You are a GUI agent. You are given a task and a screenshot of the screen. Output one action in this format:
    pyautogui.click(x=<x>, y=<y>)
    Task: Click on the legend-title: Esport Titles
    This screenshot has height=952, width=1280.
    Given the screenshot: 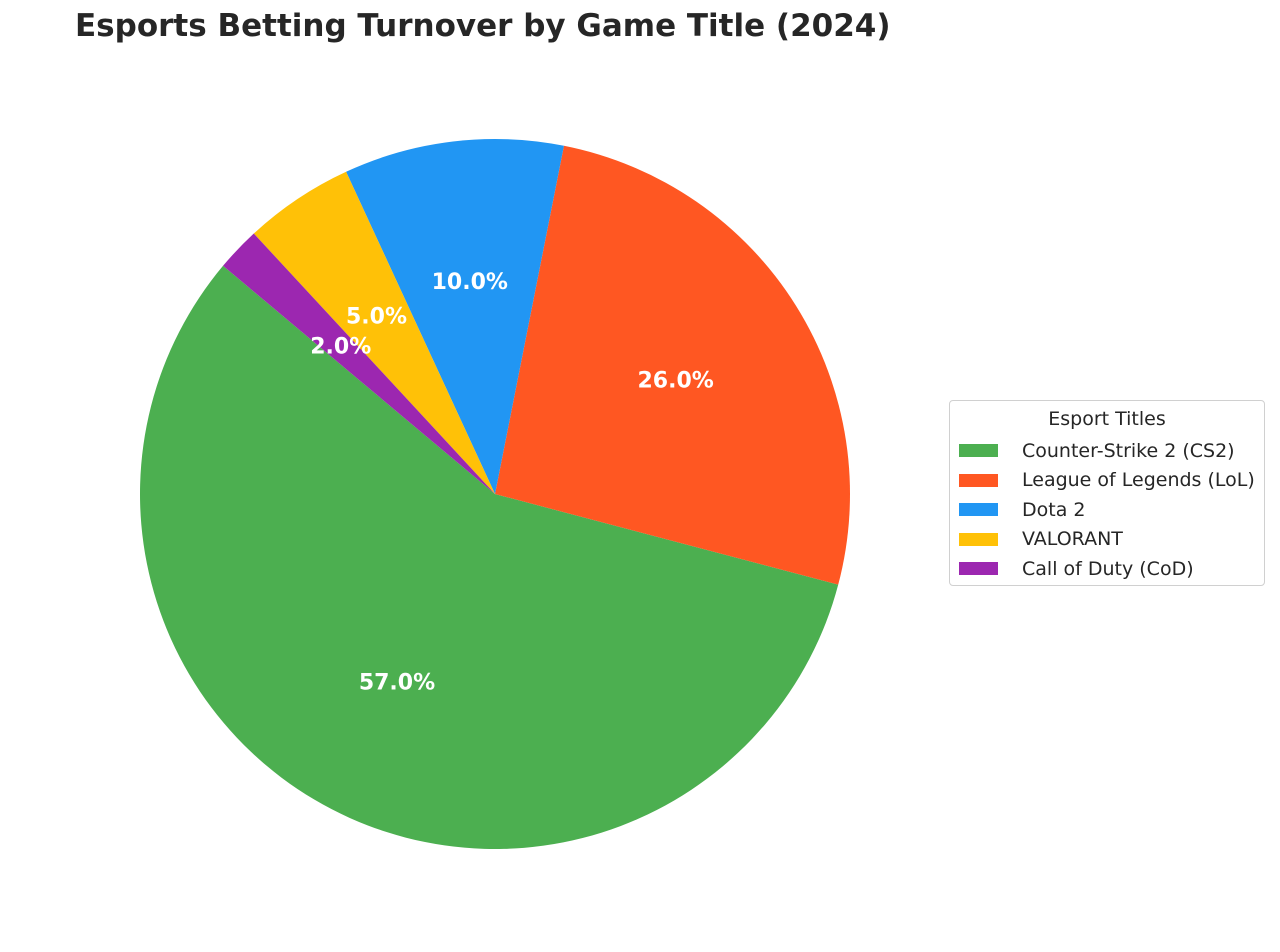 What is the action you would take?
    pyautogui.click(x=1107, y=419)
    